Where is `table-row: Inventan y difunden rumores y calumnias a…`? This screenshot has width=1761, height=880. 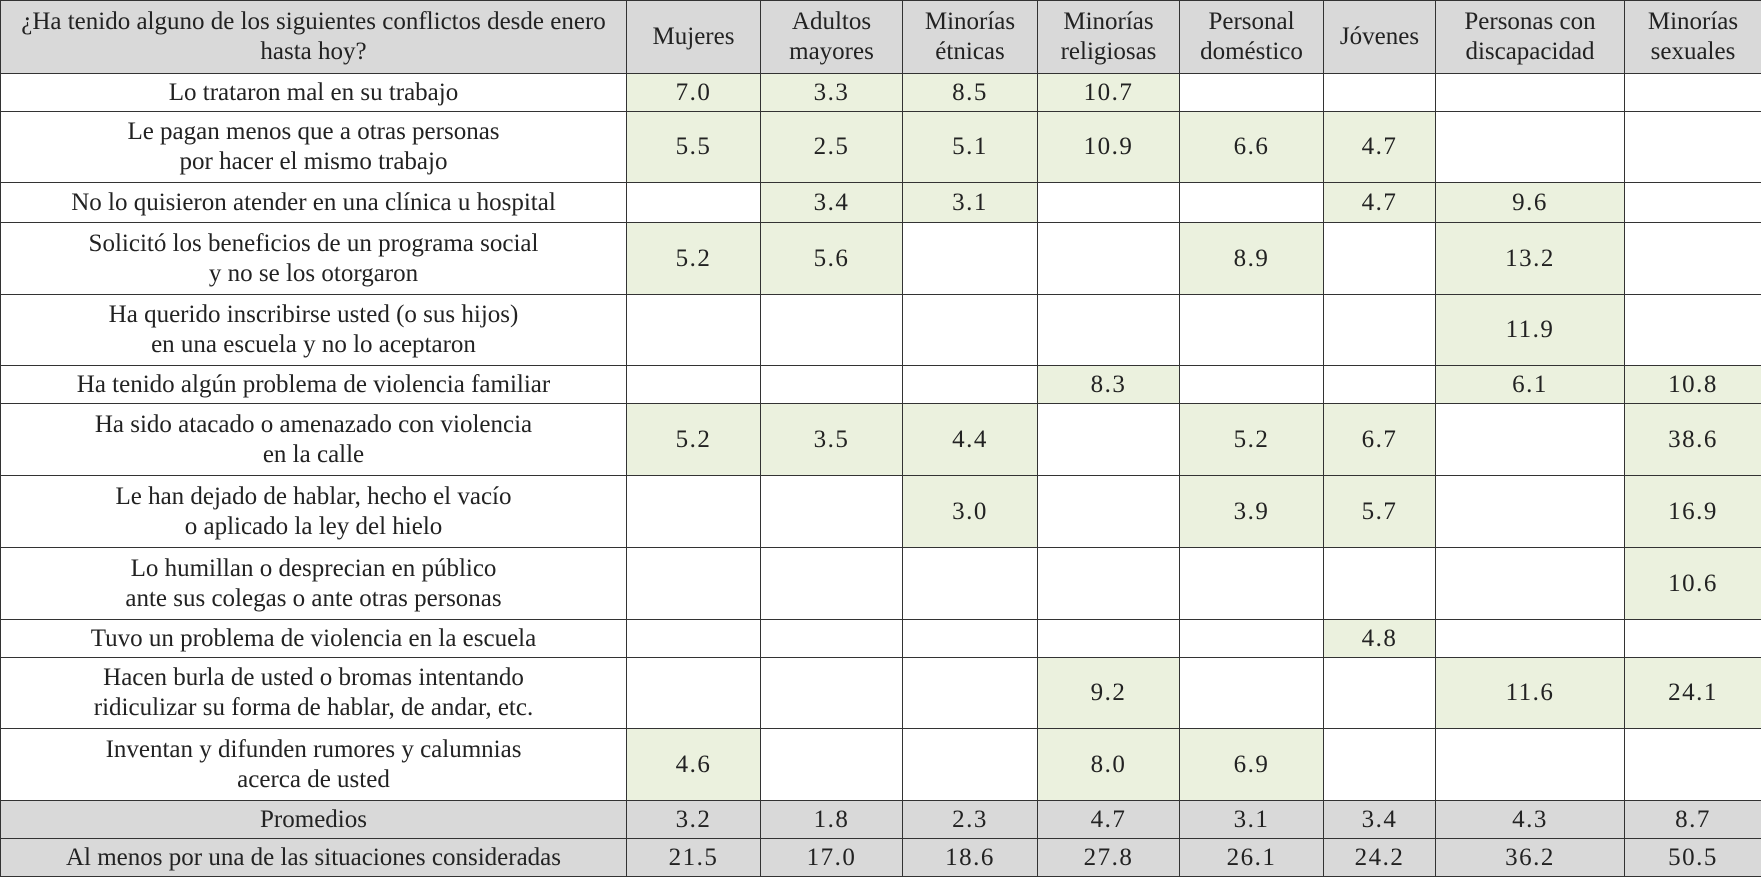
table-row: Inventan y difunden rumores y calumnias a… is located at coordinates (880, 764).